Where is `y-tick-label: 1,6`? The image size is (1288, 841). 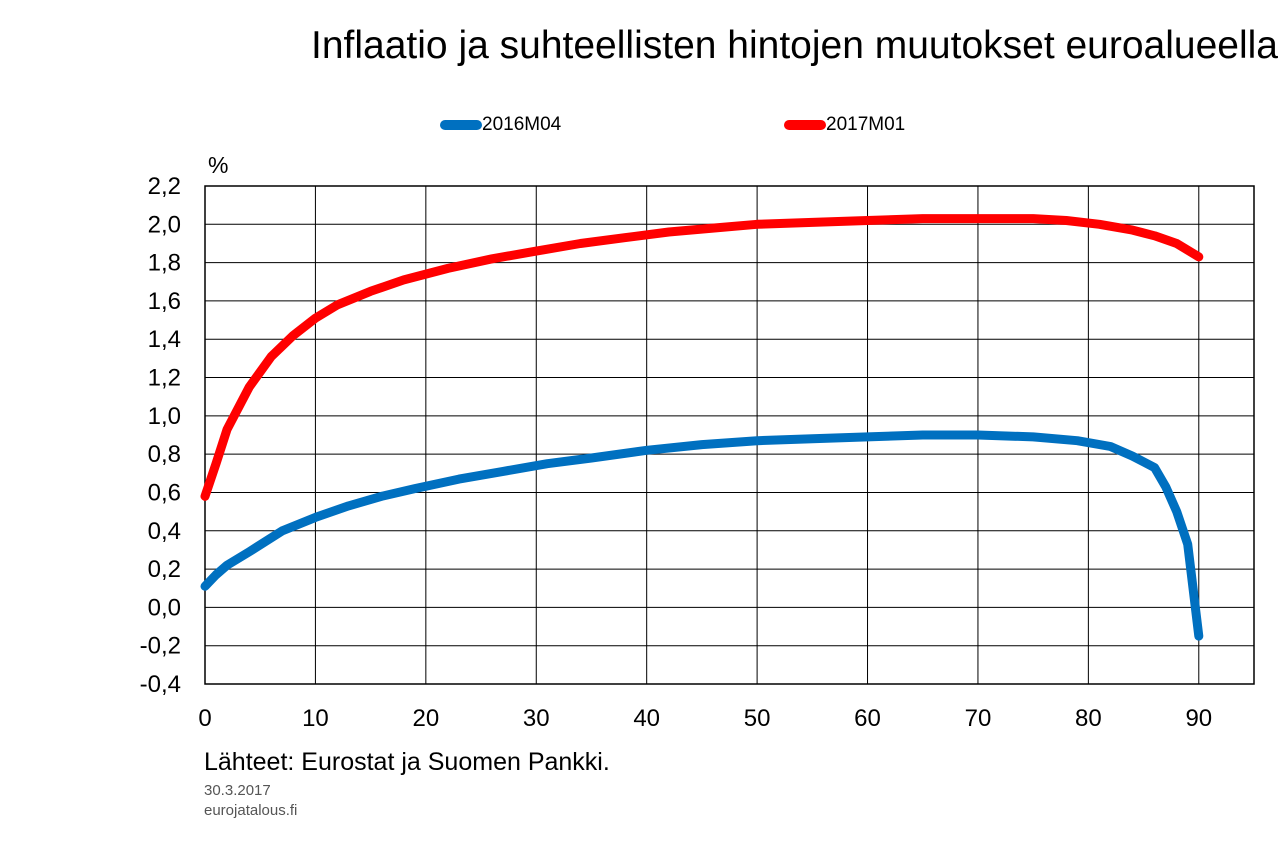 y-tick-label: 1,6 is located at coordinates (164, 301).